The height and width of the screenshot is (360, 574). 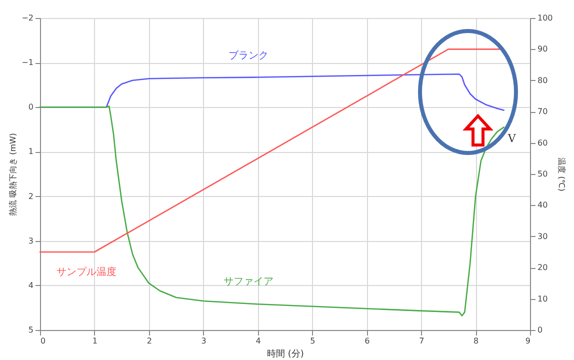 What do you see at coordinates (540, 330) in the screenshot?
I see `y2-tick-label: 0` at bounding box center [540, 330].